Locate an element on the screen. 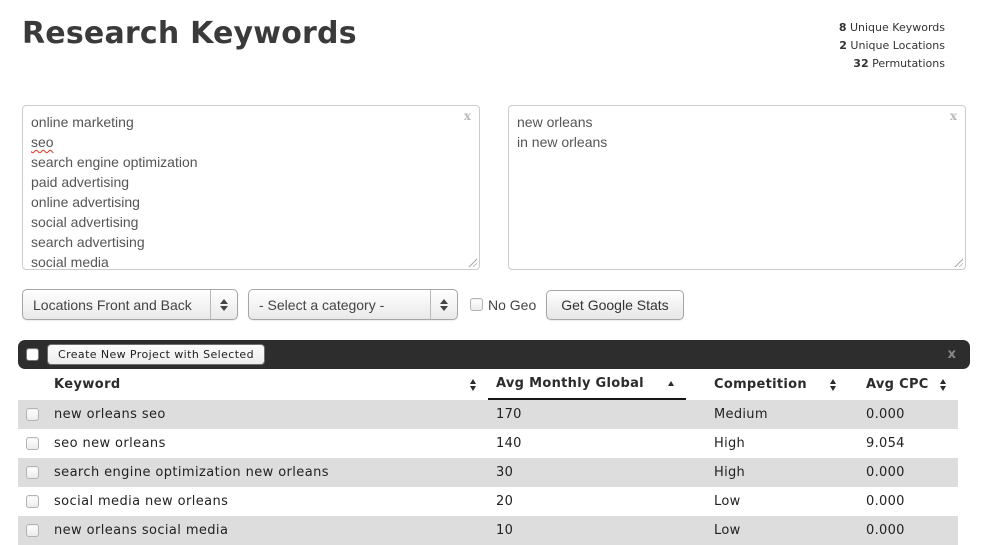 The width and height of the screenshot is (988, 545). location-line: in new orleans is located at coordinates (562, 142).